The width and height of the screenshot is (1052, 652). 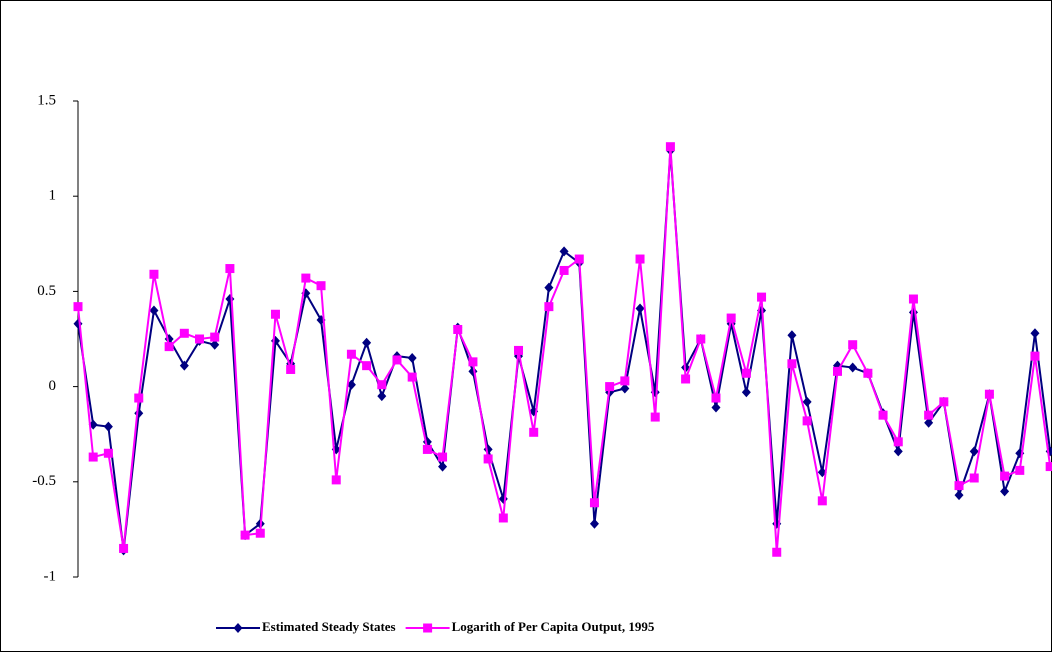 I want to click on y-tick-label: -0.5, so click(x=44, y=481).